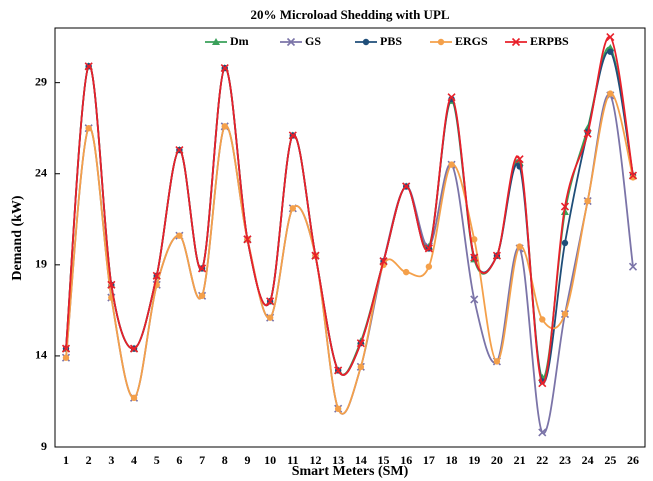  I want to click on x-tick-label: 25, so click(610, 460).